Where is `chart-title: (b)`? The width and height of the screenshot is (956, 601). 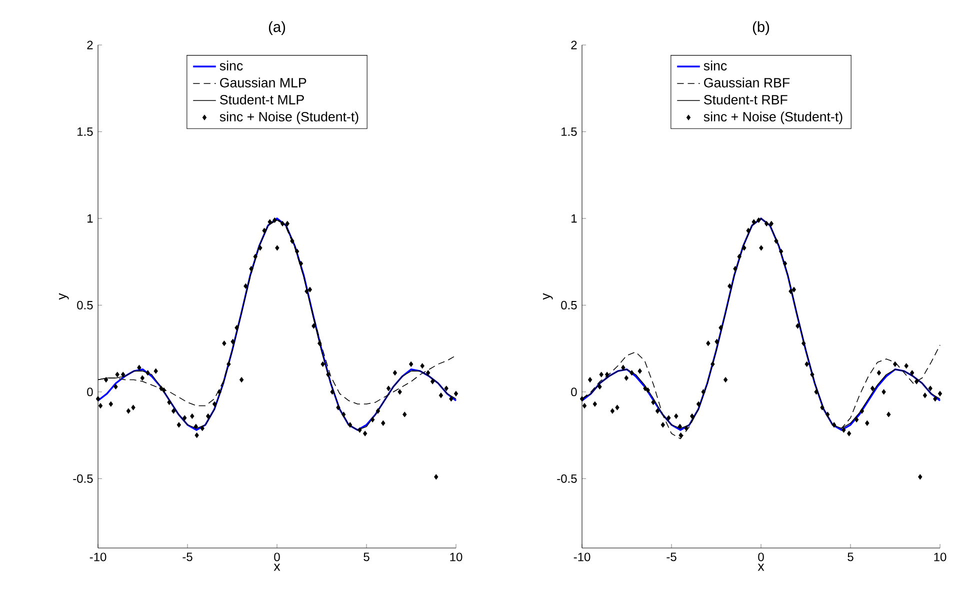
chart-title: (b) is located at coordinates (761, 28).